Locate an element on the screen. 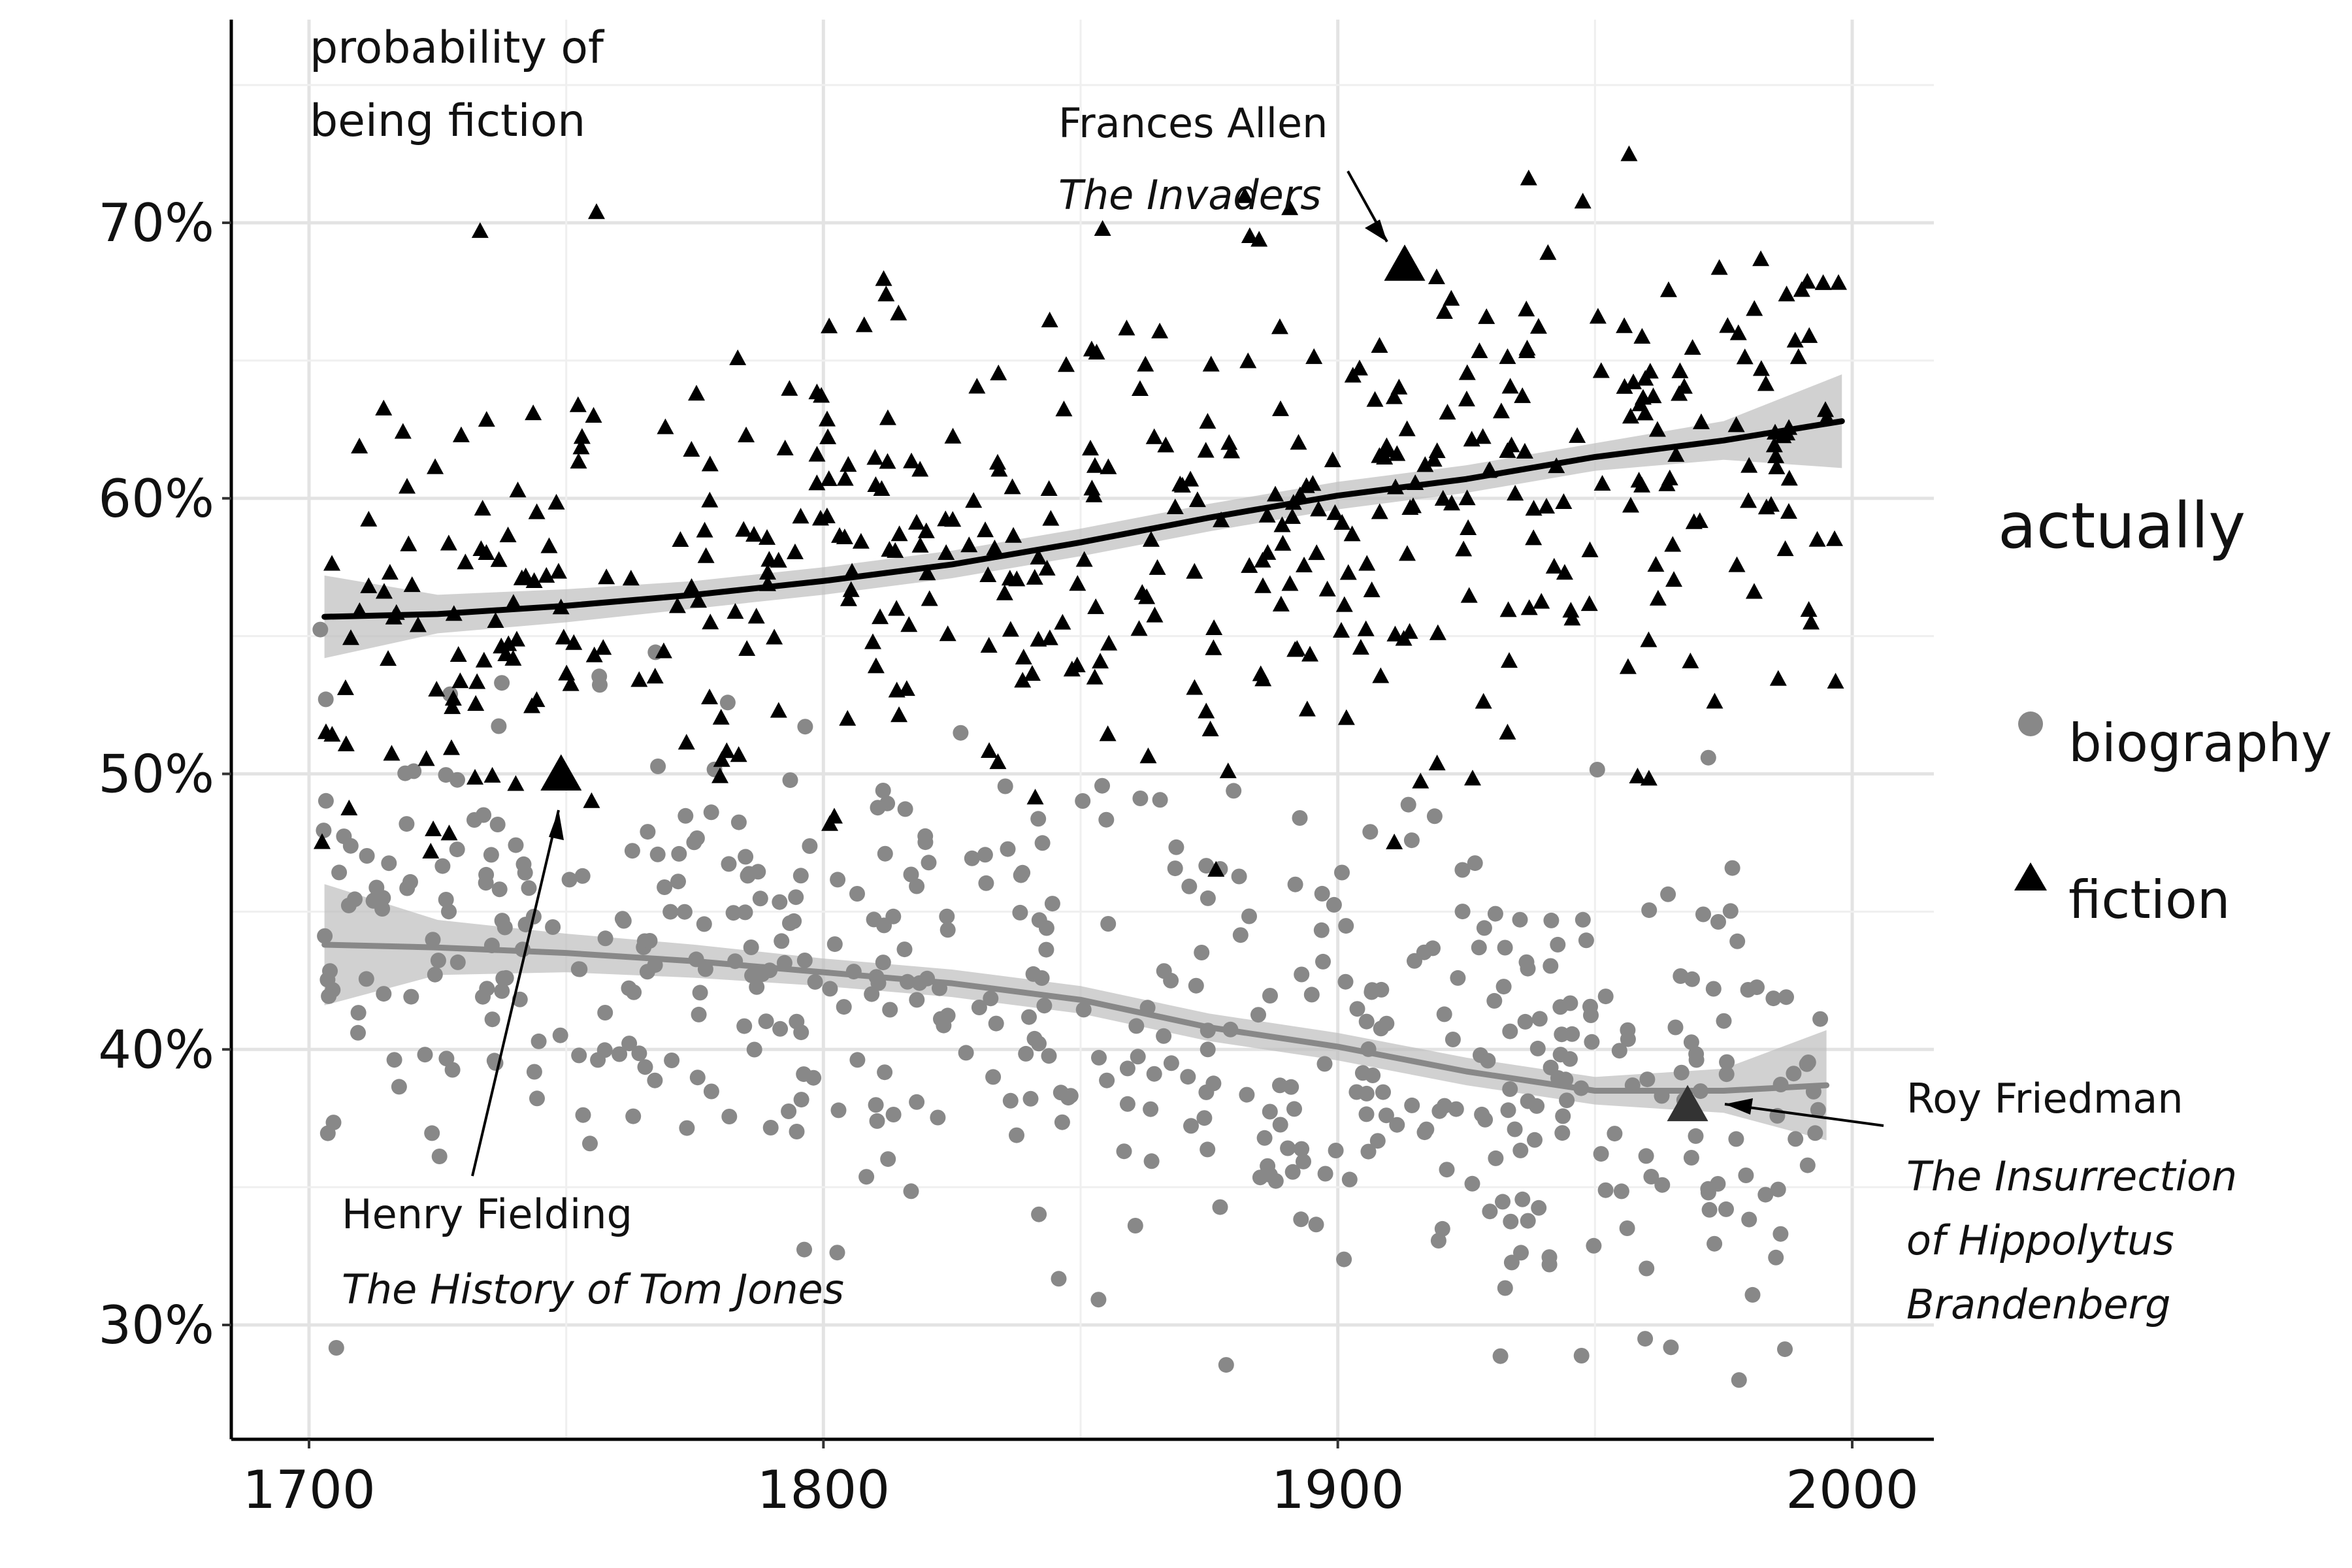  y-tick-label: 60% is located at coordinates (156, 498).